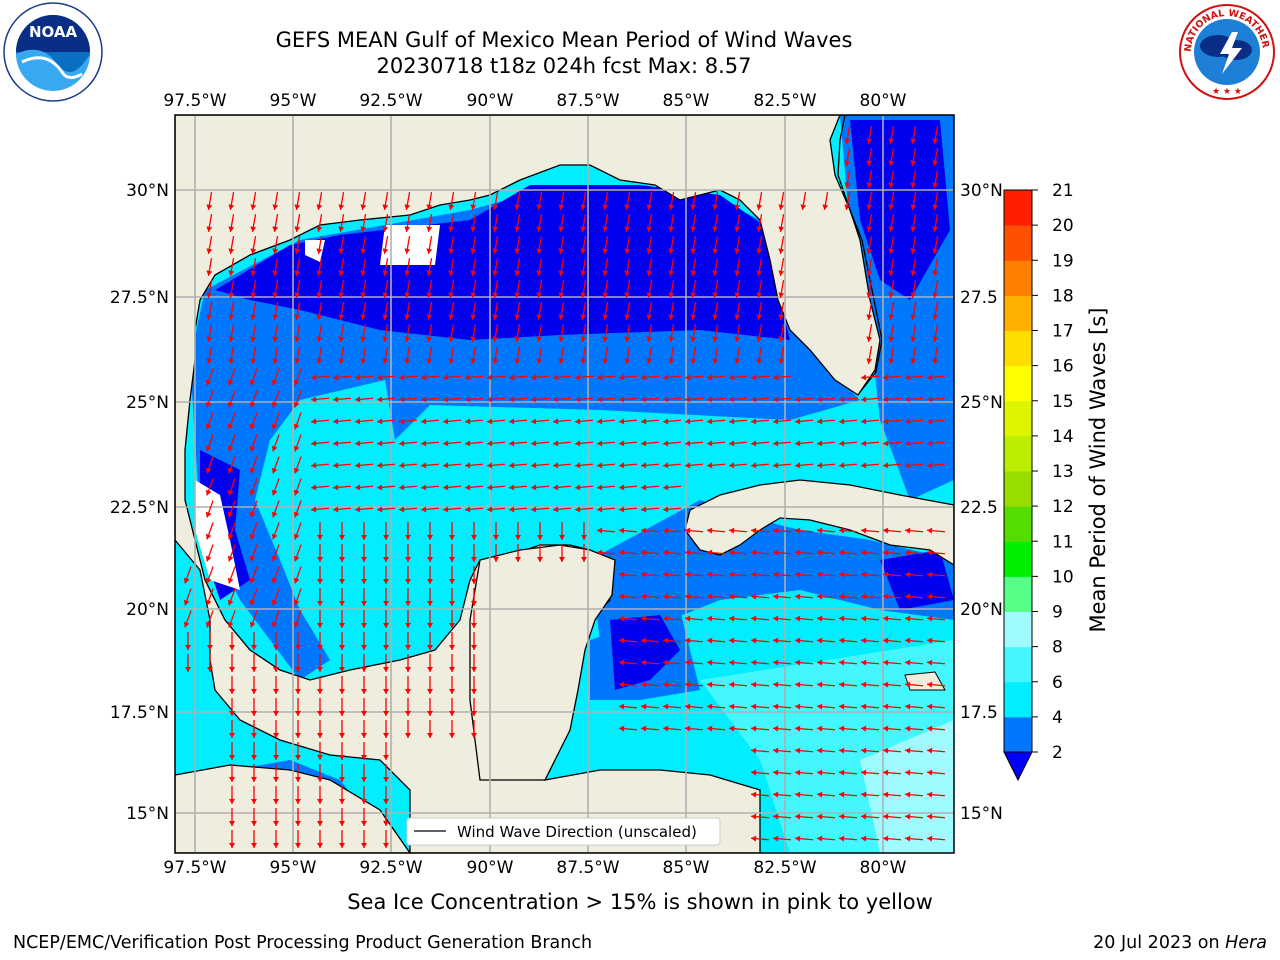 This screenshot has width=1280, height=960. Describe the element at coordinates (194, 868) in the screenshot. I see `lon-tick-bottom: 97.5°W` at that location.